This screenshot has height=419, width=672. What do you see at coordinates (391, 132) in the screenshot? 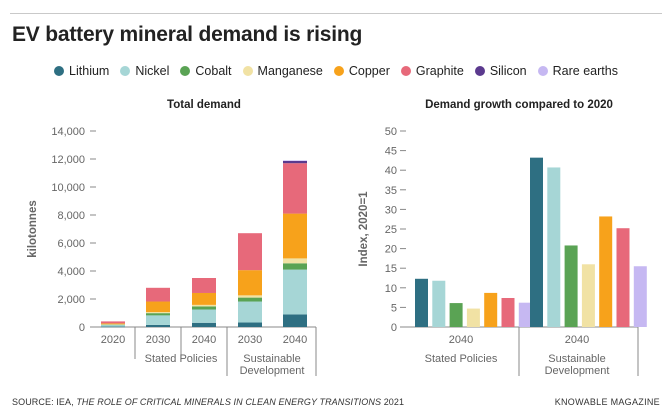
I see `chart2-y-tick-label: 50` at bounding box center [391, 132].